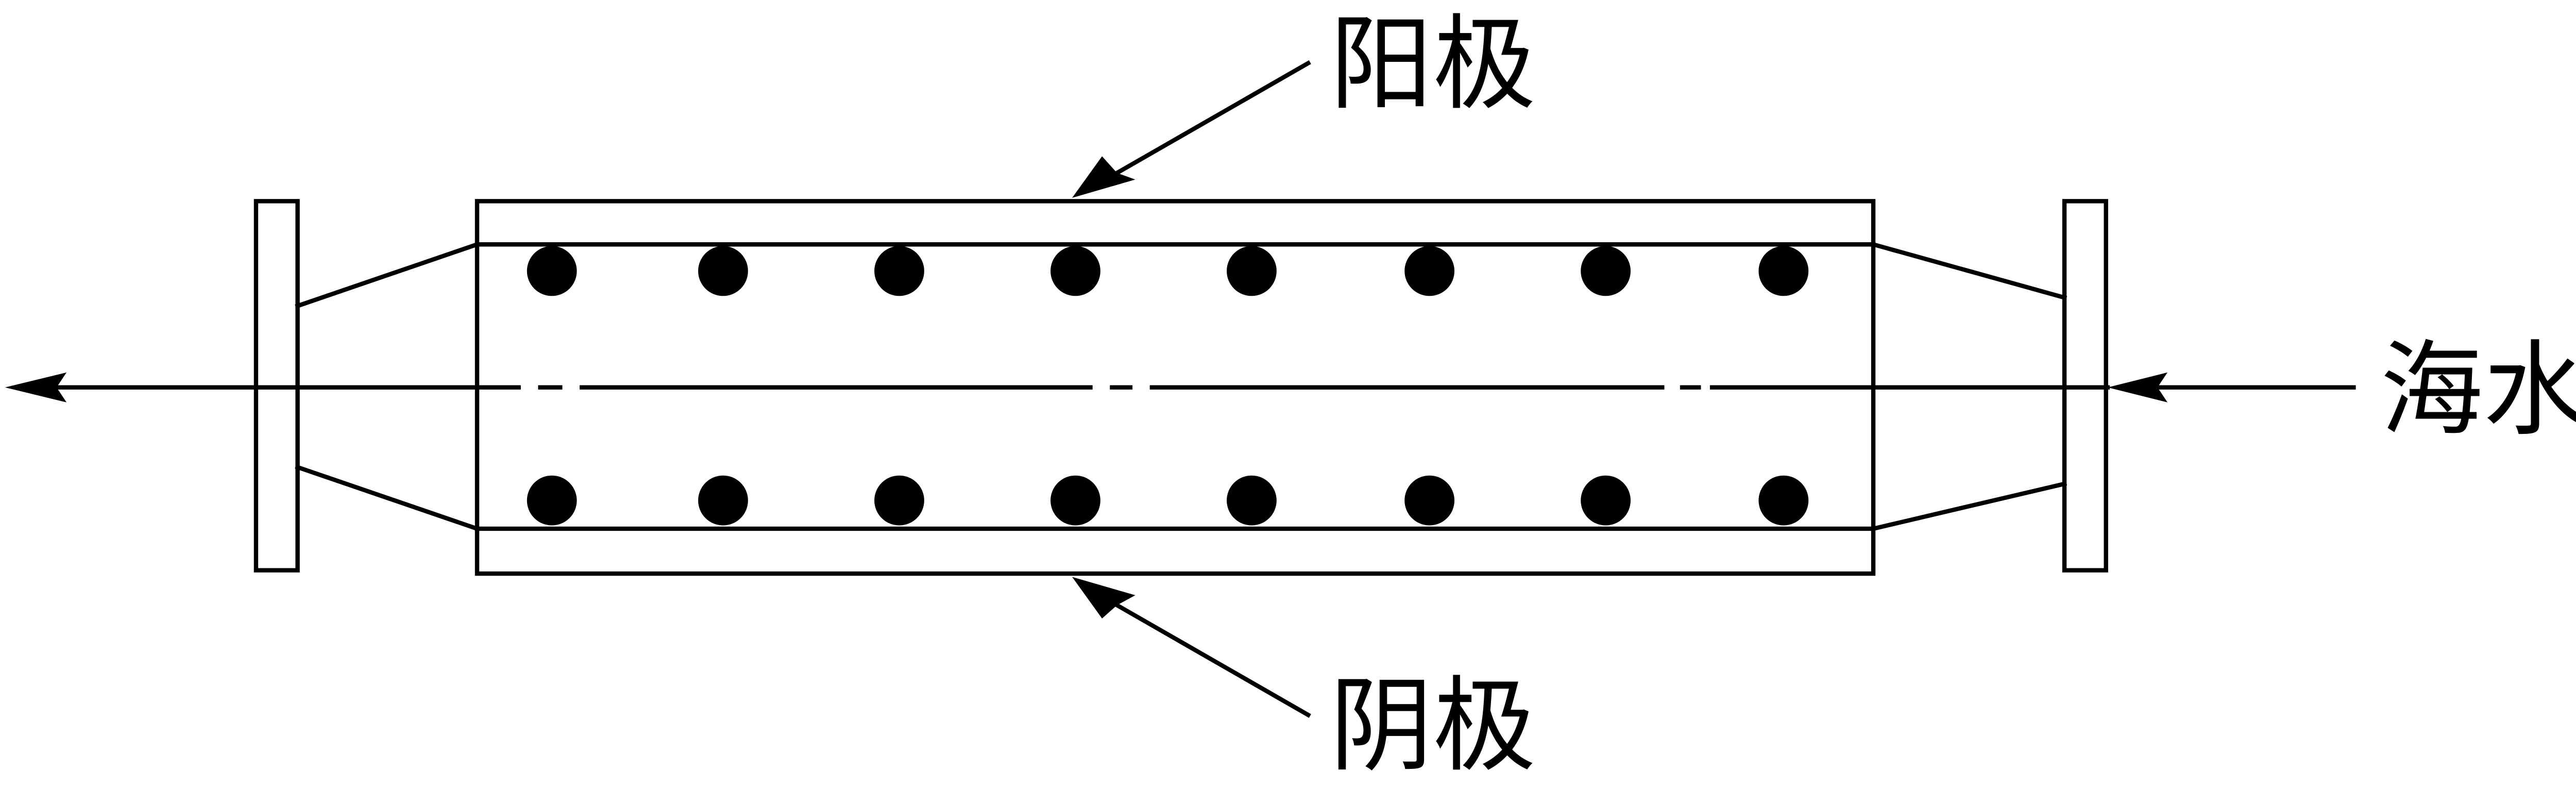 Image resolution: width=2576 pixels, height=789 pixels. Describe the element at coordinates (388, 275) in the screenshot. I see `left-taper-top` at that location.